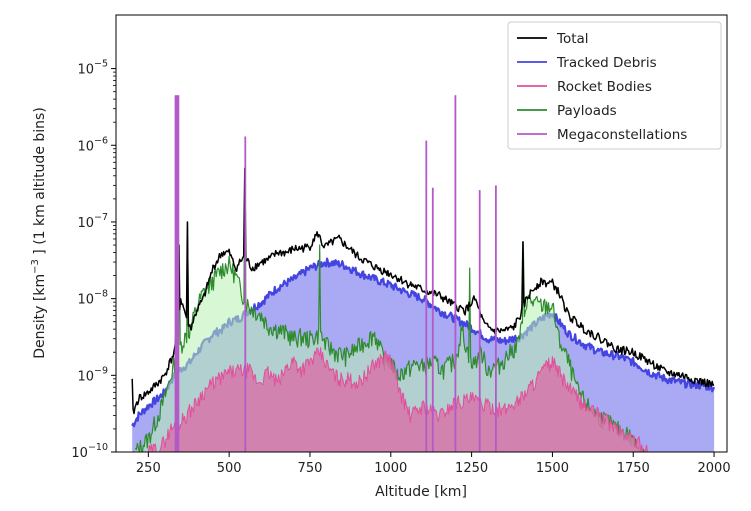 Image resolution: width=751 pixels, height=511 pixels. What do you see at coordinates (310, 468) in the screenshot?
I see `x-tick-label: 750` at bounding box center [310, 468].